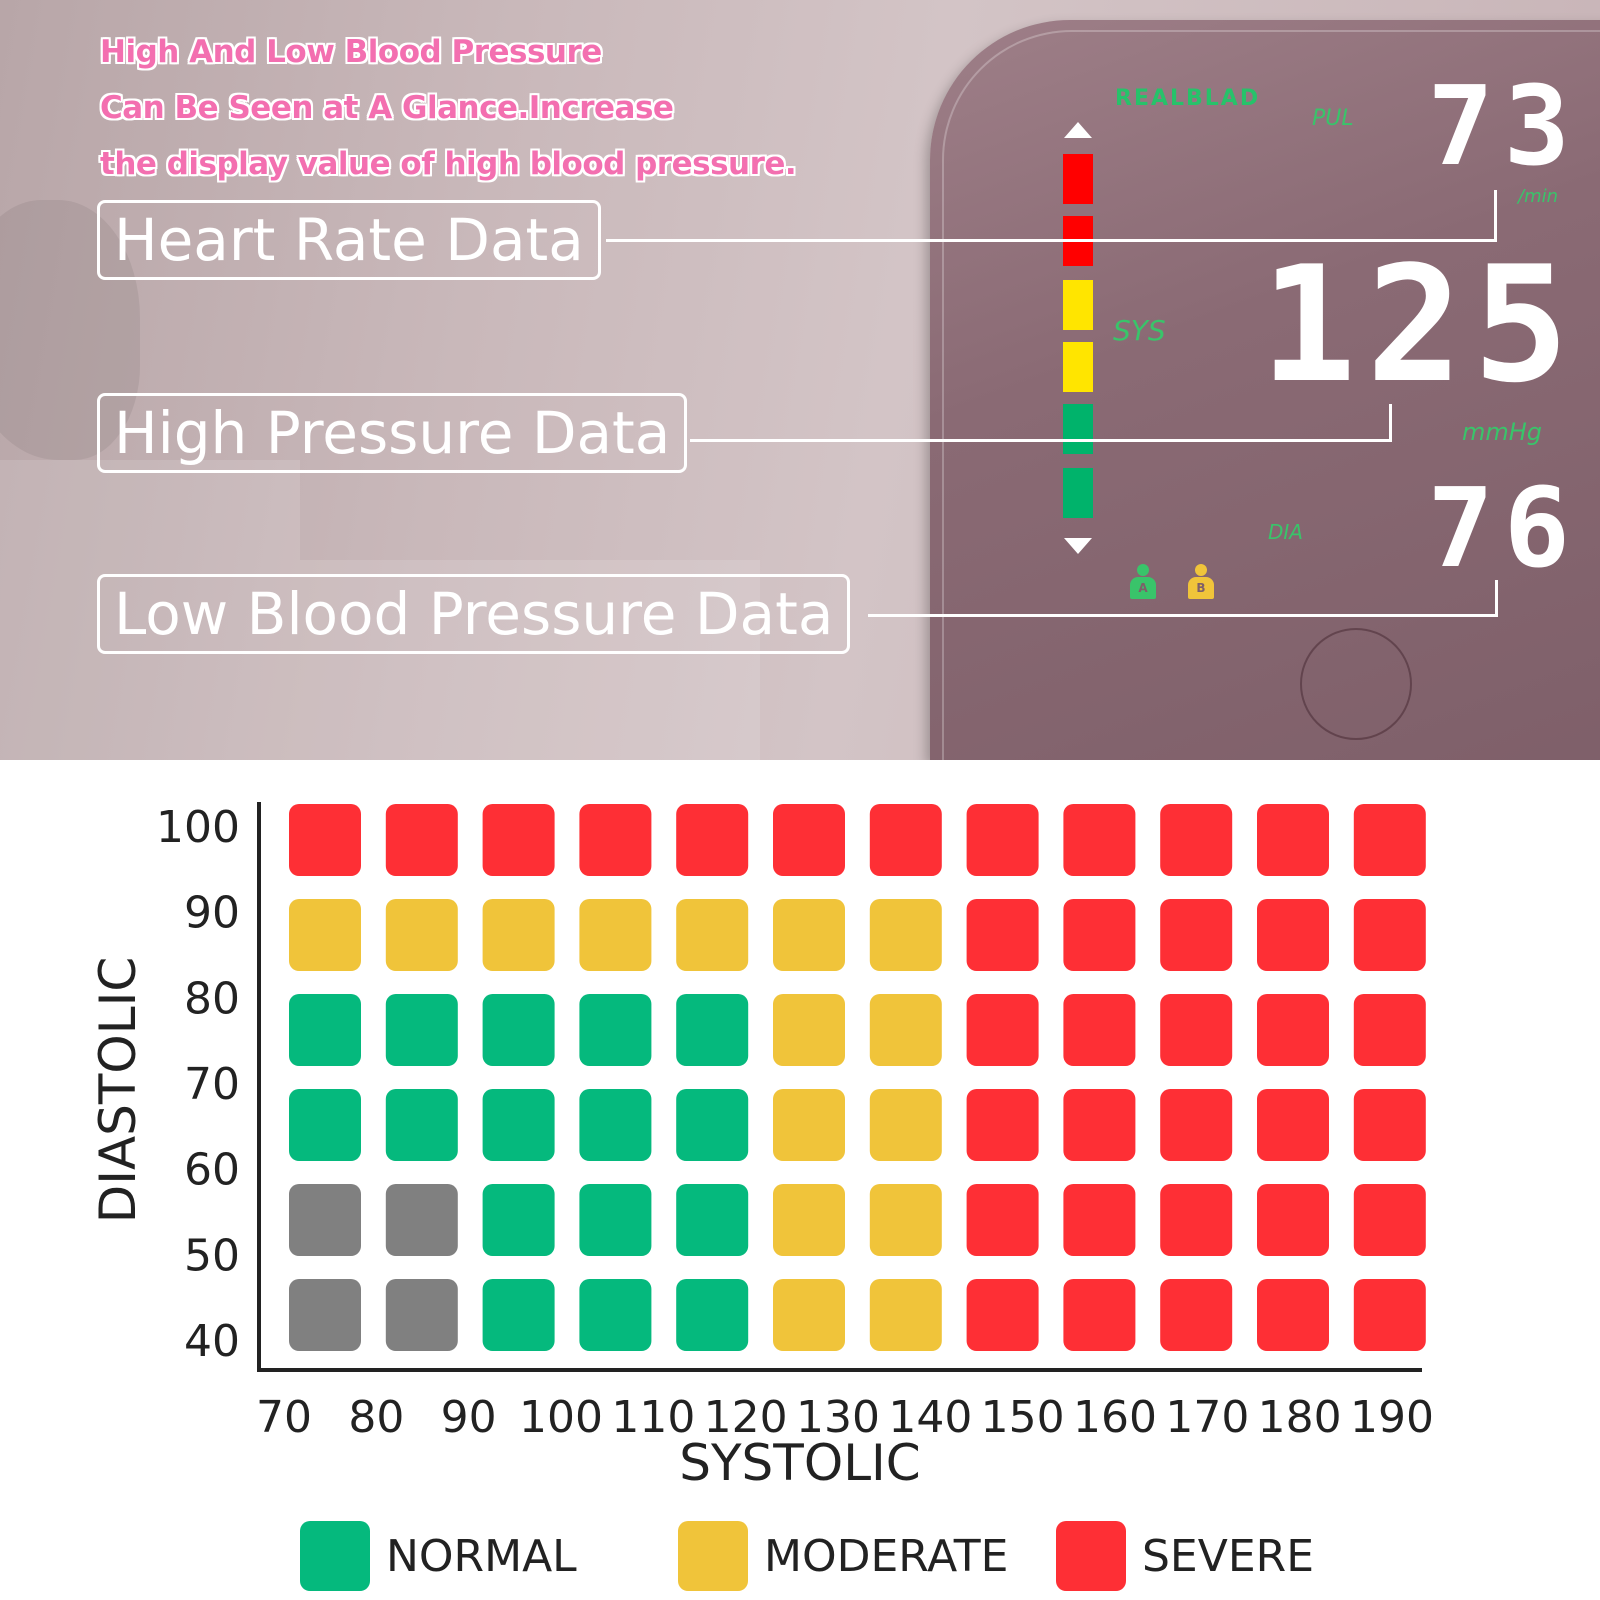 This screenshot has width=1600, height=1600. I want to click on arrow-up-icon, so click(1078, 130).